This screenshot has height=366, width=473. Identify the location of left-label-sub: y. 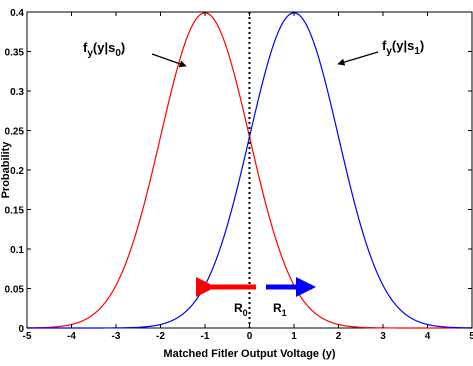
(90, 53).